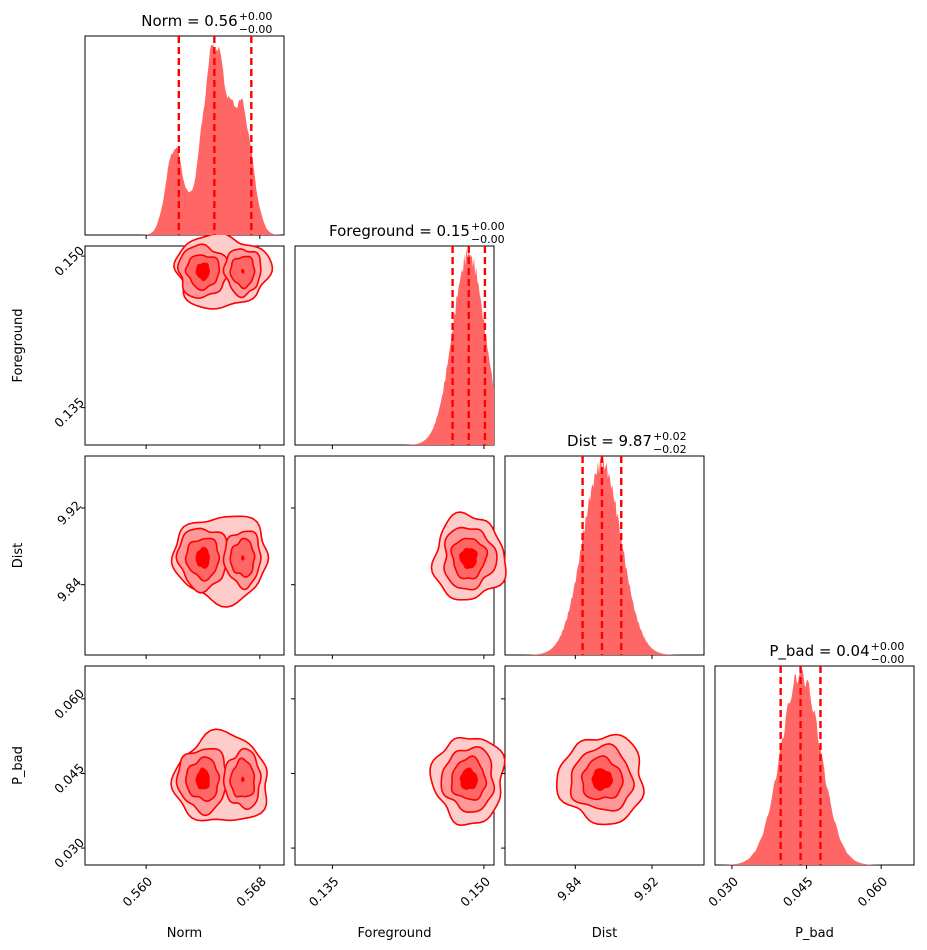 This screenshot has width=927, height=950. Describe the element at coordinates (723, 892) in the screenshot. I see `x-tick-label-P_bad: 0.030` at that location.